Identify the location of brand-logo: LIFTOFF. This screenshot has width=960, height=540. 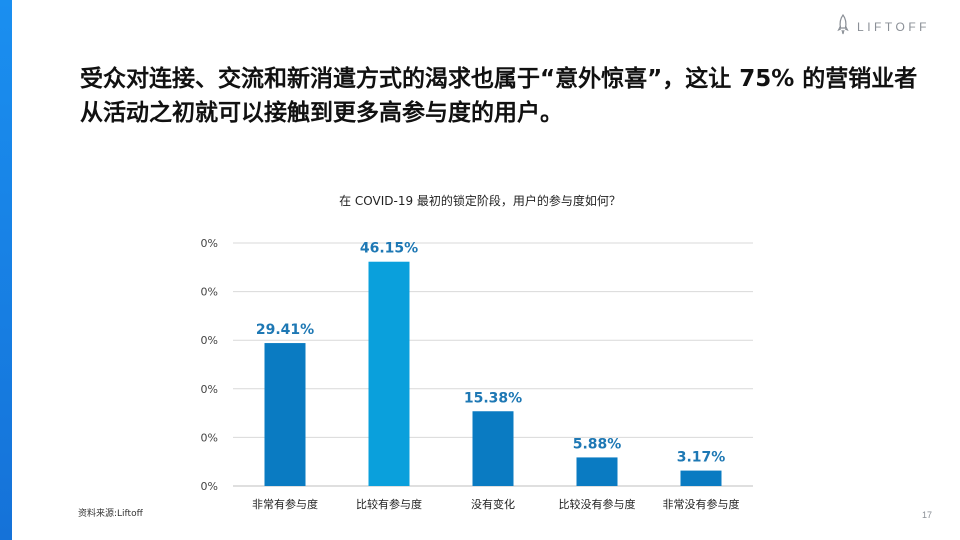
(883, 26).